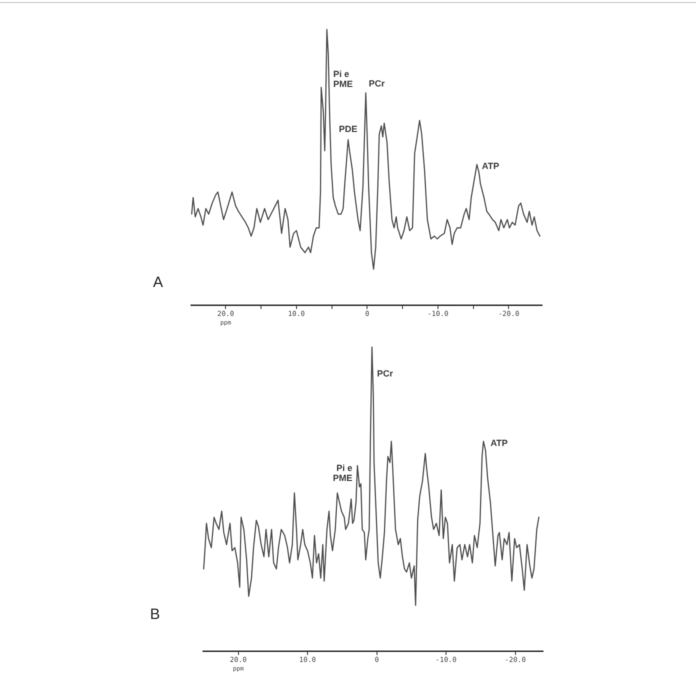  What do you see at coordinates (155, 615) in the screenshot?
I see `text: B` at bounding box center [155, 615].